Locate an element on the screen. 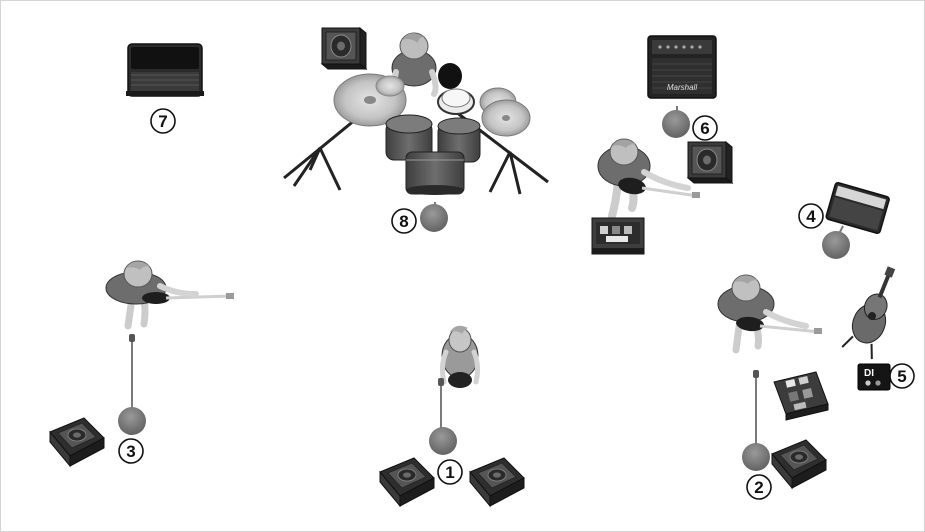  di-box: DI is located at coordinates (874, 377).